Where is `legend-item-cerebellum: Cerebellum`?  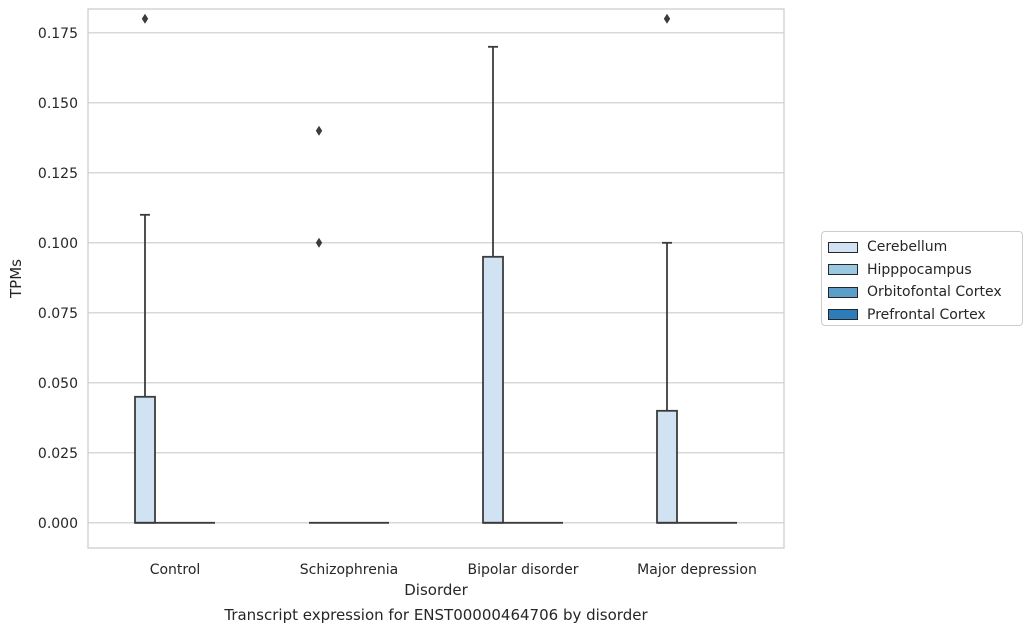 legend-item-cerebellum: Cerebellum is located at coordinates (922, 247).